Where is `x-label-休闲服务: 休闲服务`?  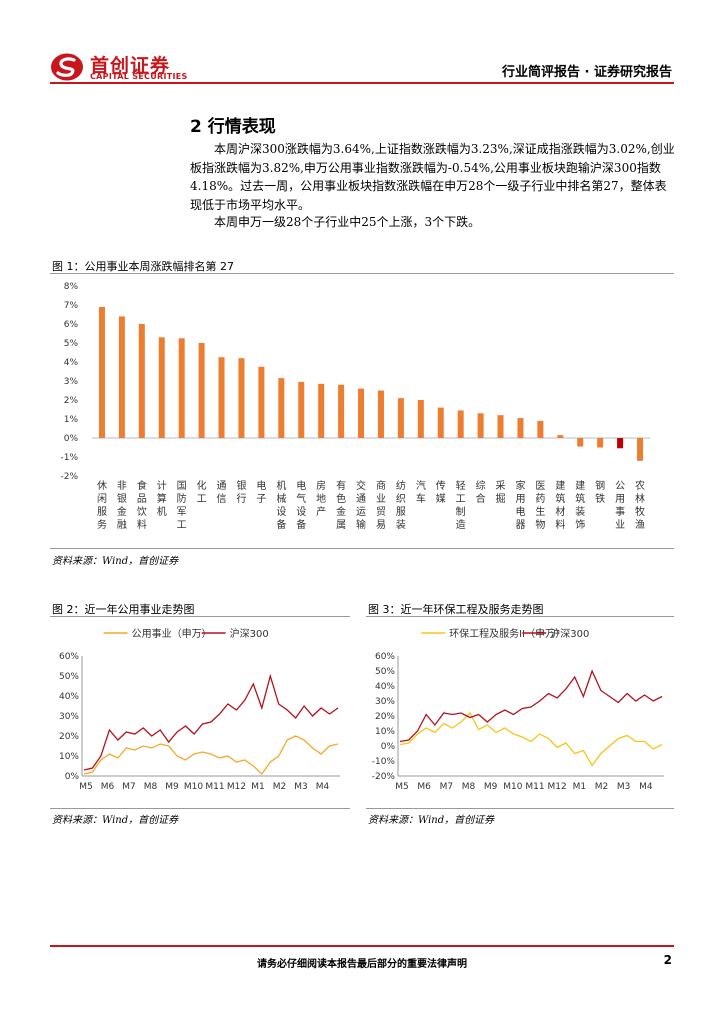
x-label-休闲服务: 休闲服务 is located at coordinates (102, 505).